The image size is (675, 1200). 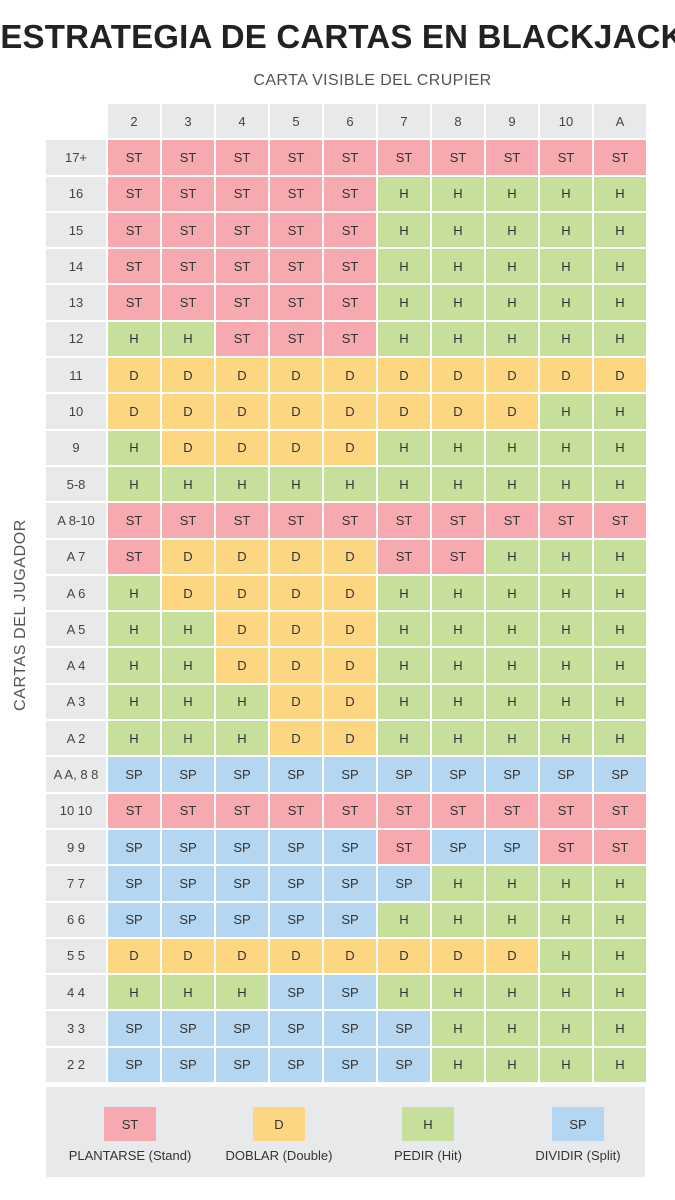 What do you see at coordinates (76, 1065) in the screenshot?
I see `player-hand-label: 2 2` at bounding box center [76, 1065].